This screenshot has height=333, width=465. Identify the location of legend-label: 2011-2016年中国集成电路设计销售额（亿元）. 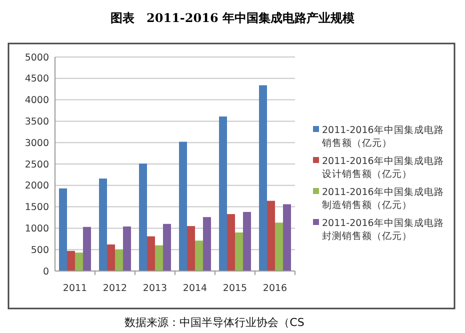
(383, 167).